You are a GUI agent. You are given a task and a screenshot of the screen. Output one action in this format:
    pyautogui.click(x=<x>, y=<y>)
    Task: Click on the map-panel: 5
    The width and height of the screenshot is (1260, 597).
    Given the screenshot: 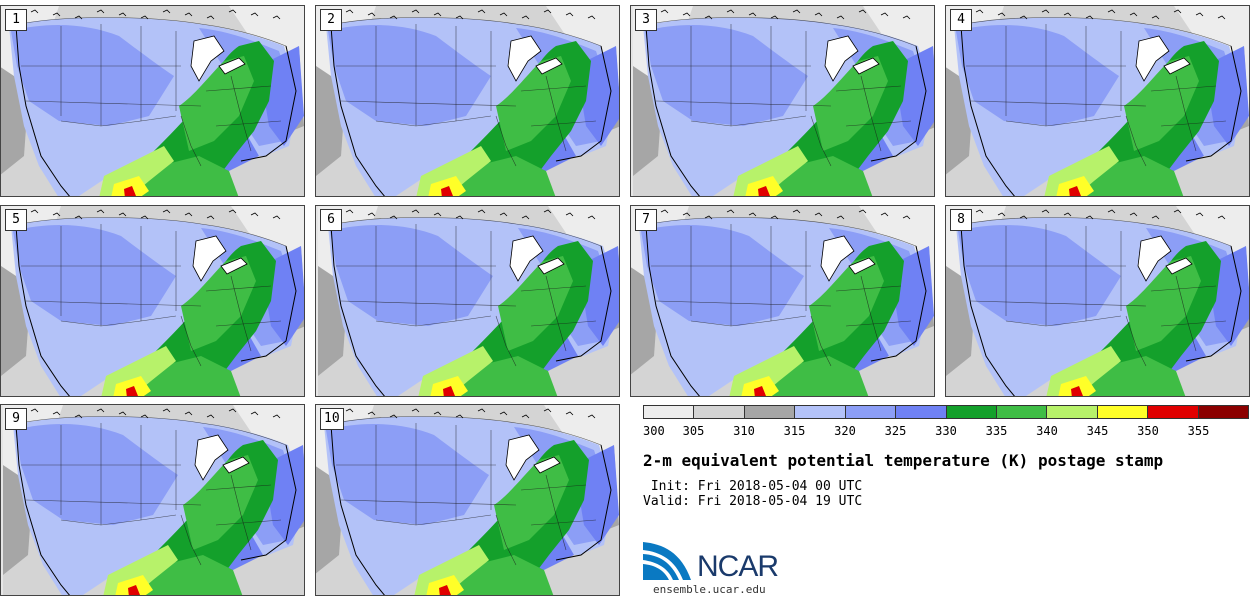 What is the action you would take?
    pyautogui.click(x=152, y=301)
    